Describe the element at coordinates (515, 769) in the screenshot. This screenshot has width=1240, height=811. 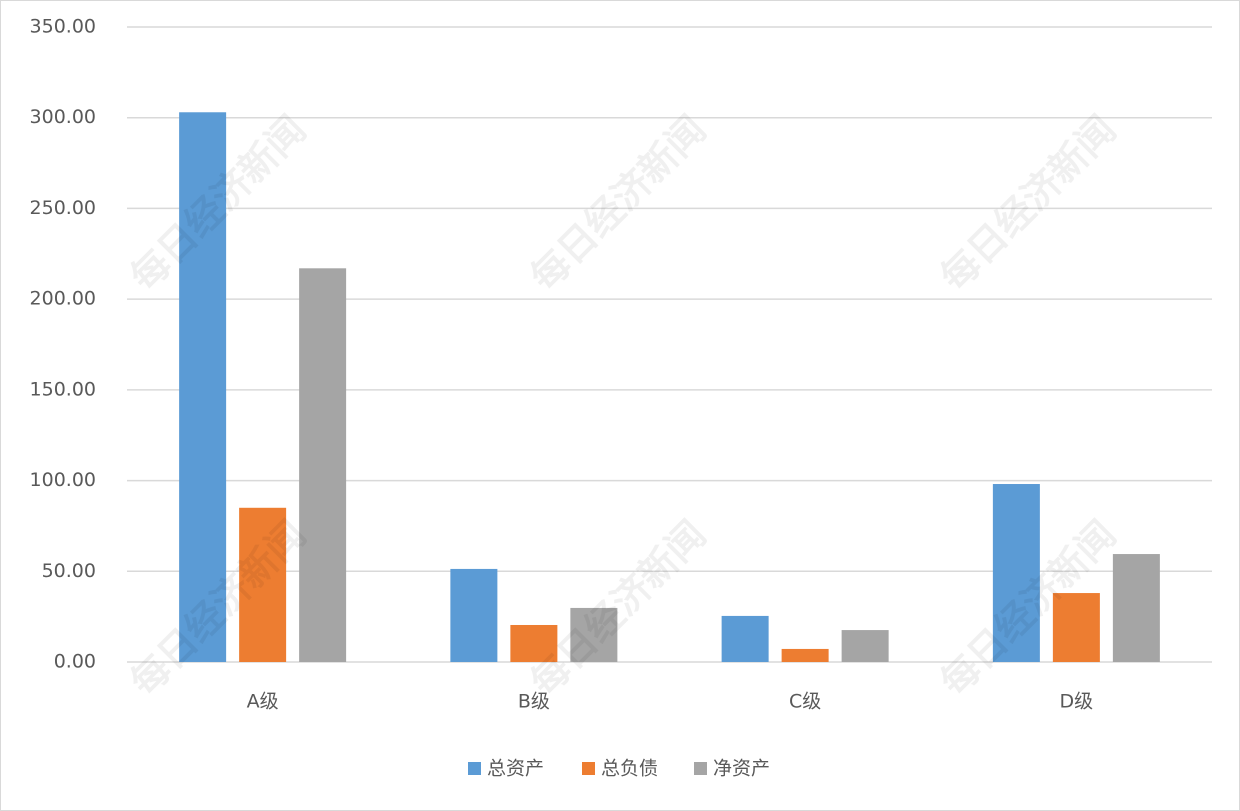
I see `legend-label: 总资产` at that location.